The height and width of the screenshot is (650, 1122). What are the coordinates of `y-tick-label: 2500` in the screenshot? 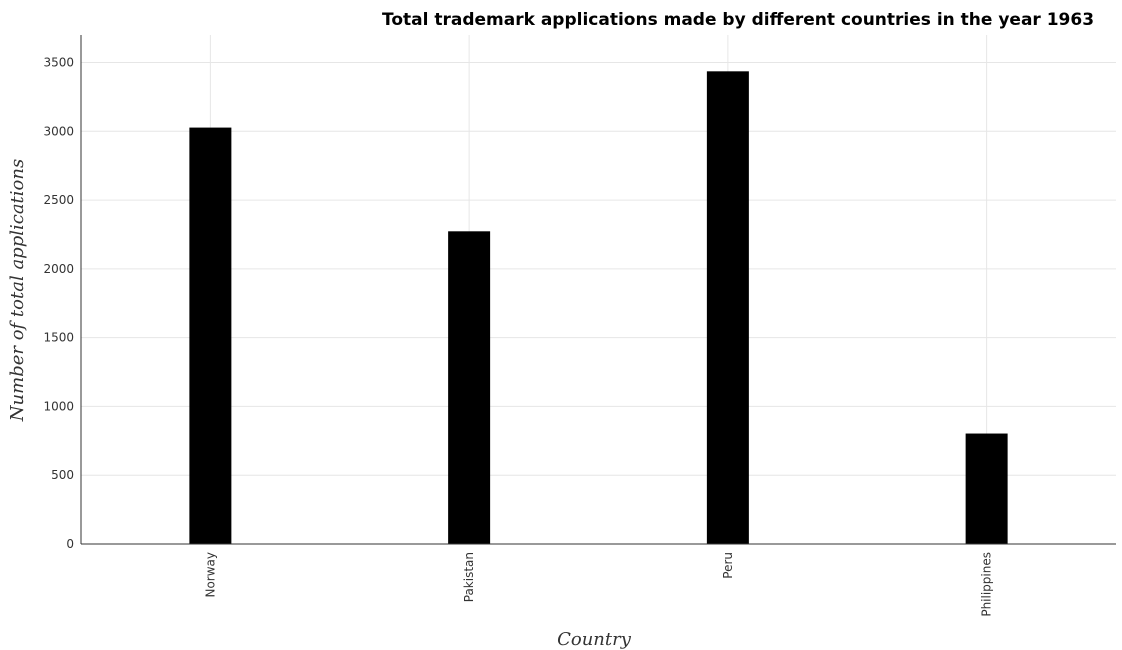 It's located at (58, 200).